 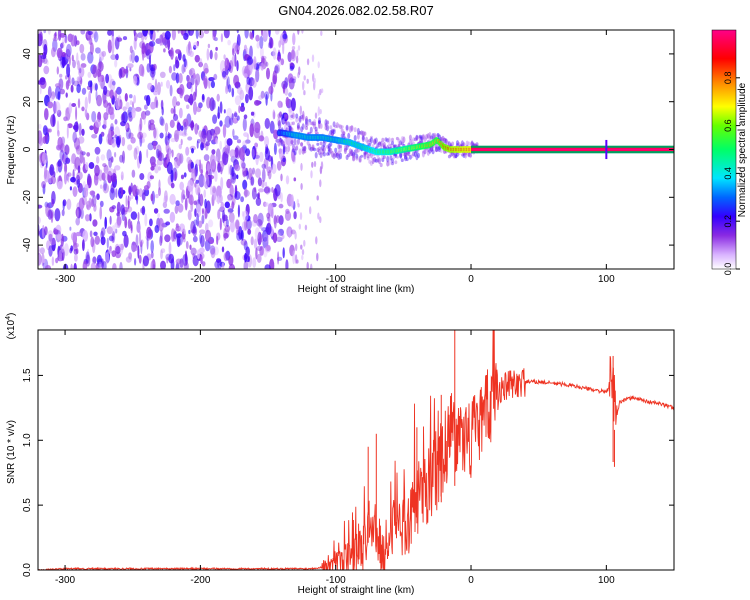 What do you see at coordinates (336, 580) in the screenshot?
I see `x-tick-label: -100` at bounding box center [336, 580].